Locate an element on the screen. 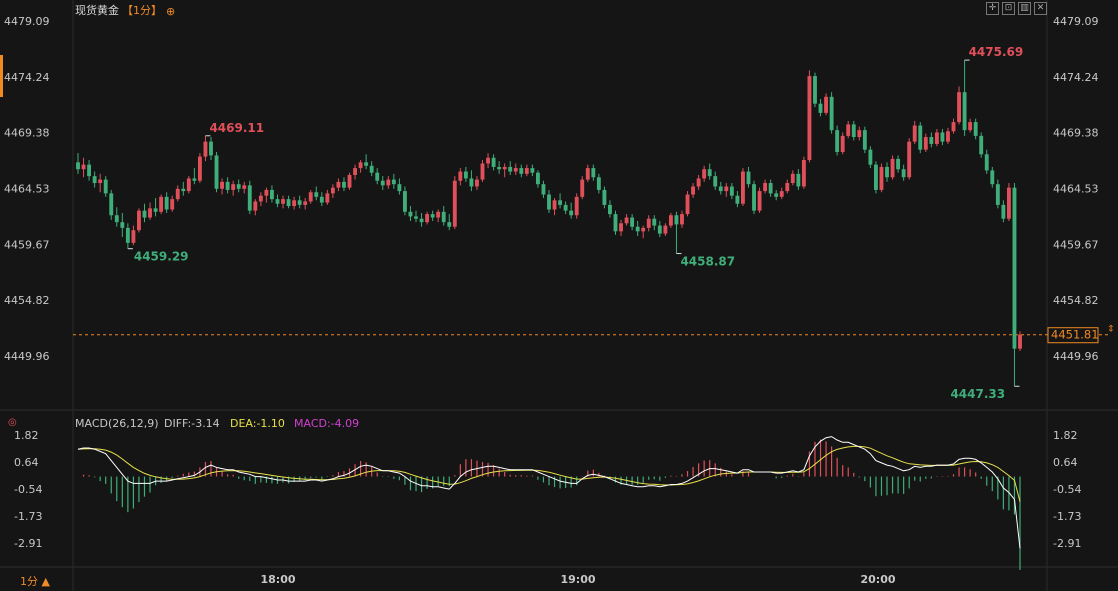  time-tick-label: 18:00 is located at coordinates (277, 579).